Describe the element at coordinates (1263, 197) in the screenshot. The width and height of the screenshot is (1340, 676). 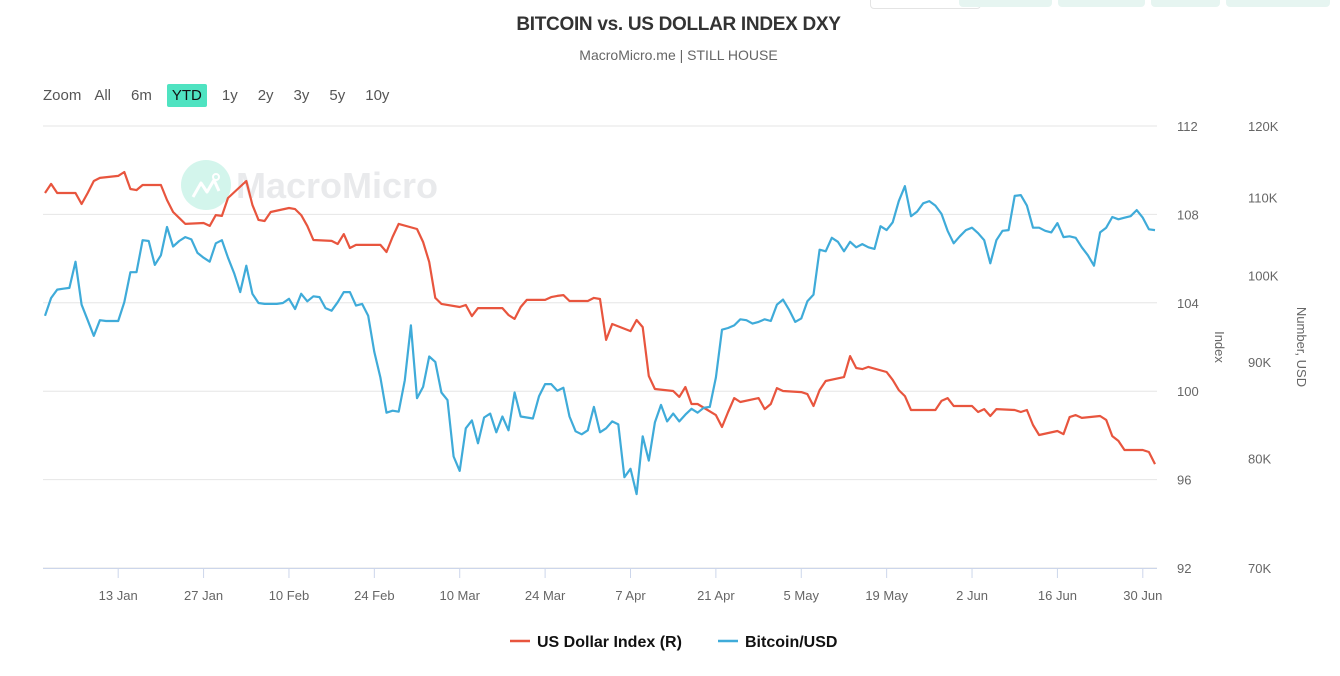
I see `y-tick-label-usd: 110K` at that location.